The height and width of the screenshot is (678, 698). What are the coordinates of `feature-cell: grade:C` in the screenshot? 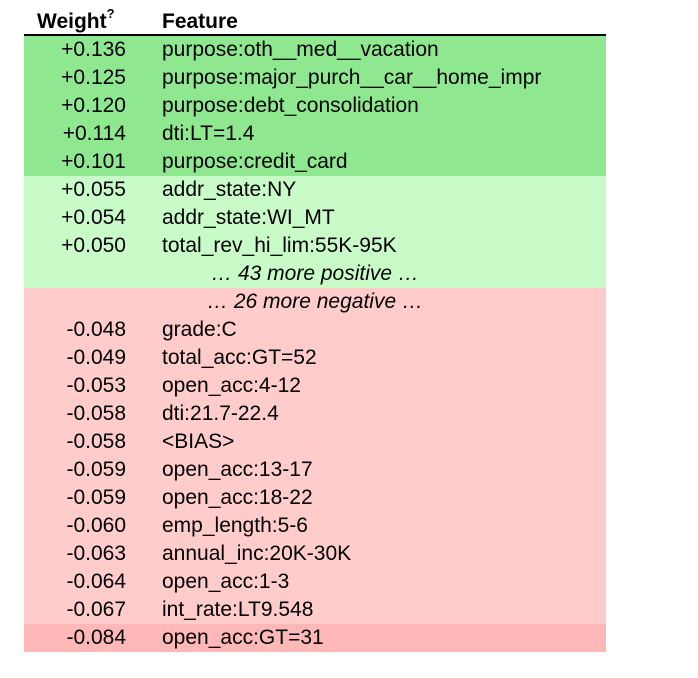 It's located at (199, 329).